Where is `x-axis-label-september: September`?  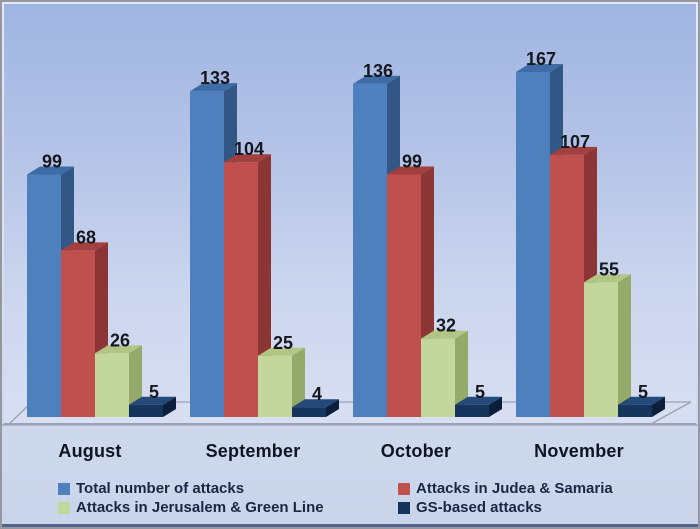 x-axis-label-september: September is located at coordinates (253, 451).